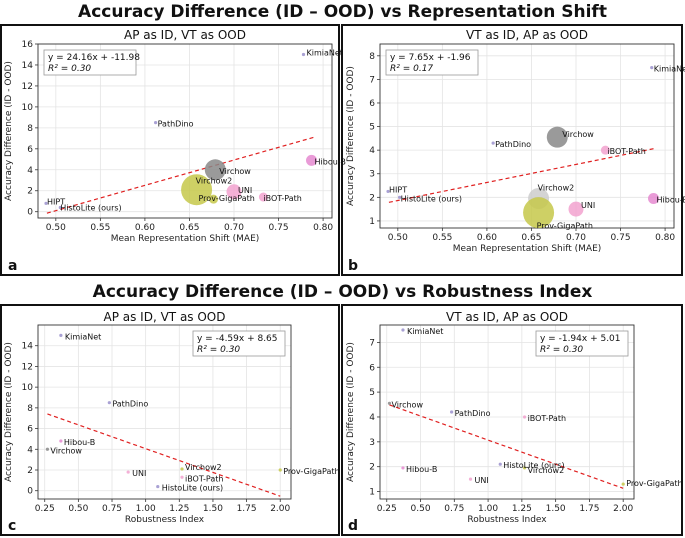 The height and width of the screenshot is (538, 685). What do you see at coordinates (282, 198) in the screenshot?
I see `panel-a-point-label: iBOT-Path` at bounding box center [282, 198].